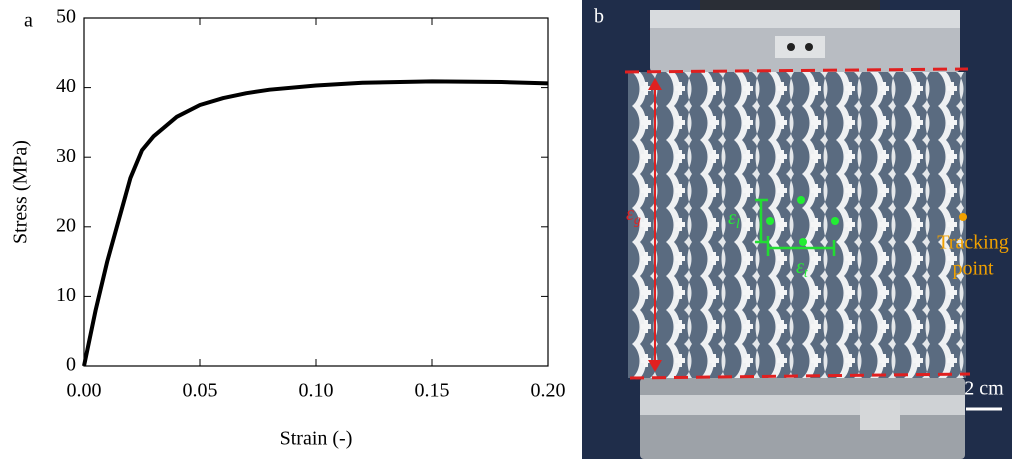 The width and height of the screenshot is (1012, 459). Describe the element at coordinates (66, 156) in the screenshot. I see `y-tick-label: 30` at that location.